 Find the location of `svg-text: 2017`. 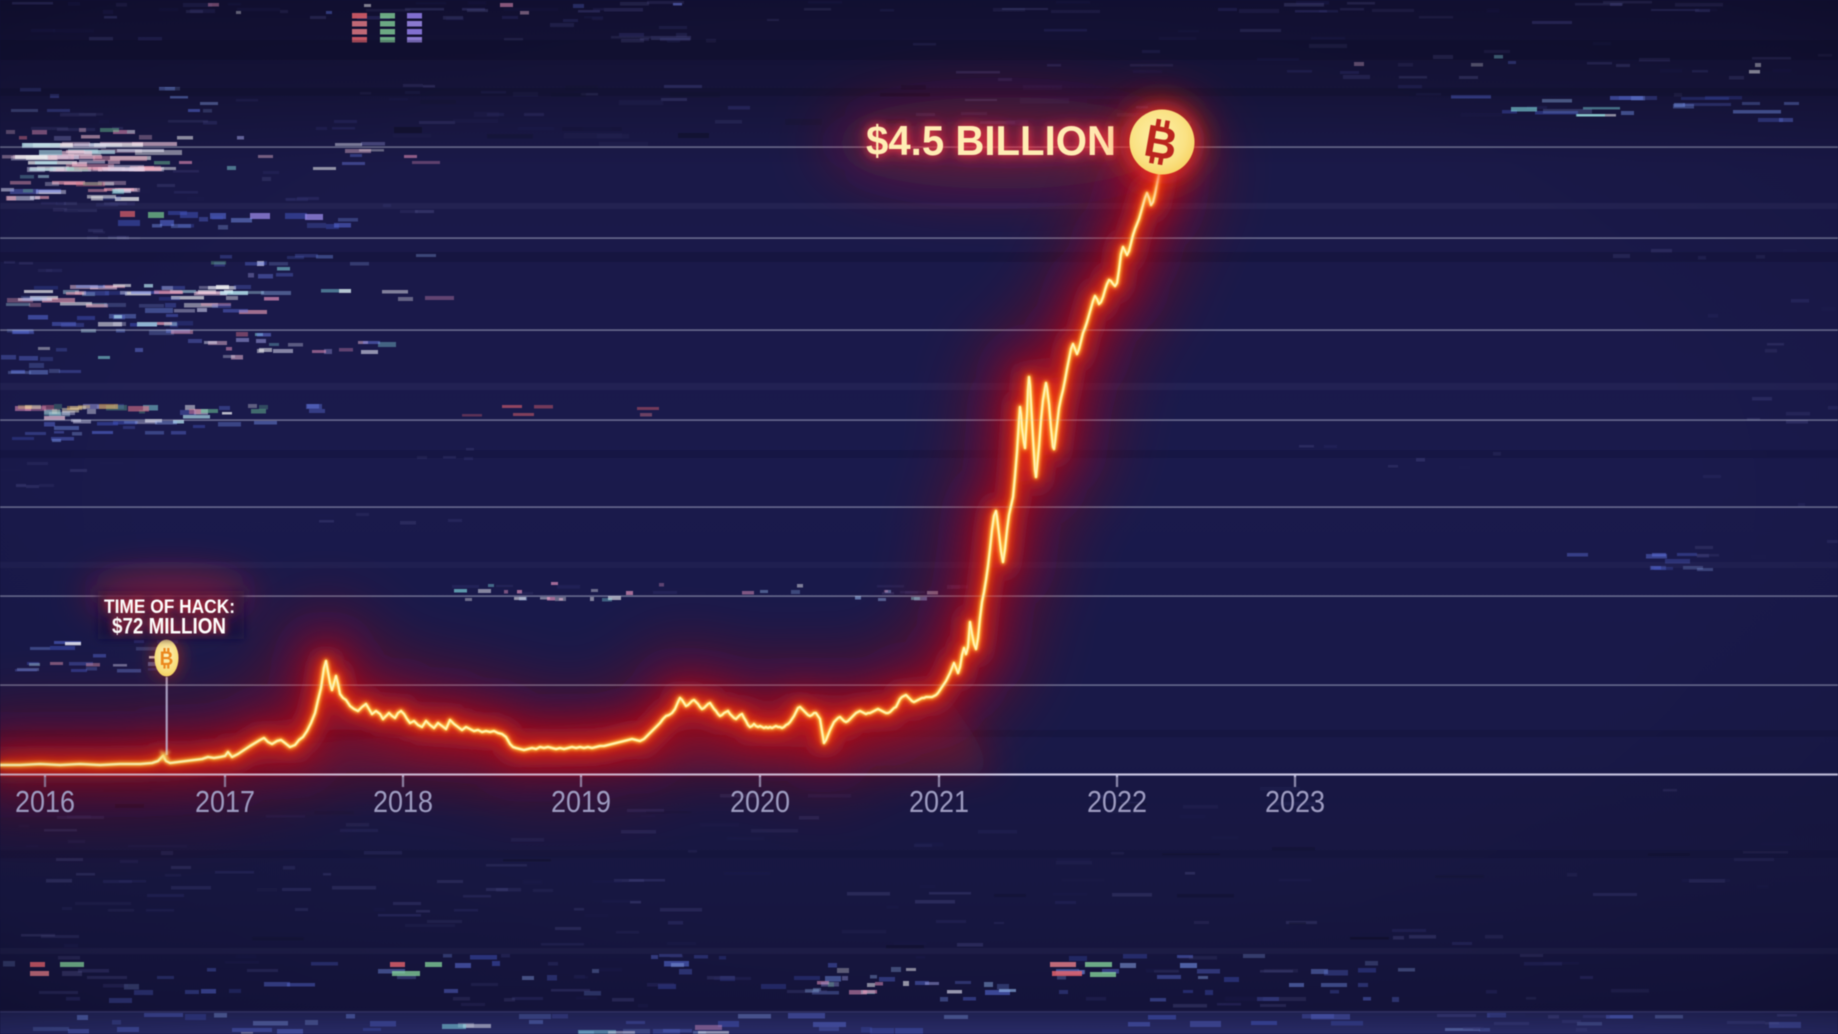

svg-text: 2017 is located at coordinates (225, 801).